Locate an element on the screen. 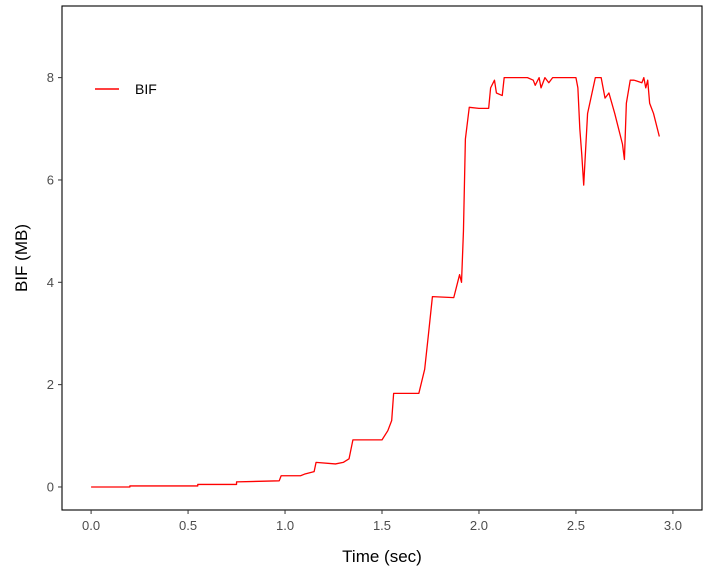 This screenshot has height=570, width=704. y-tick-label: 4 is located at coordinates (50, 282).